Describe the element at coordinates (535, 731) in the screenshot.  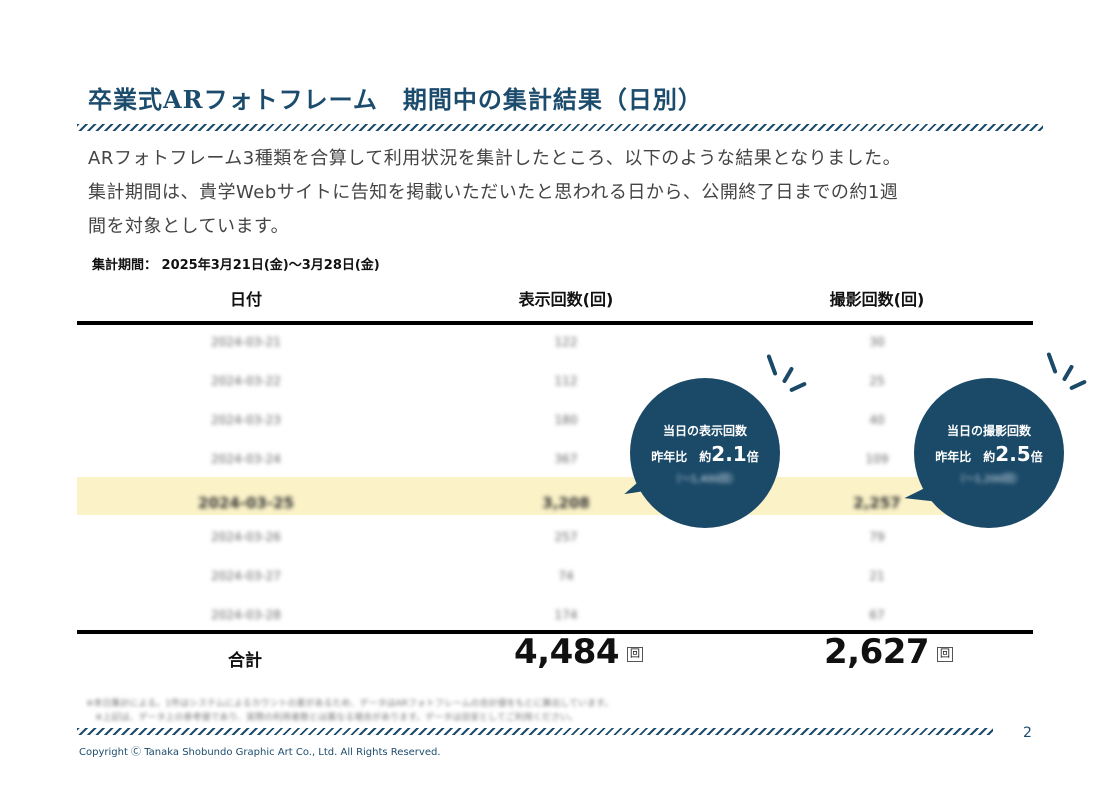
I see `footer-divider` at that location.